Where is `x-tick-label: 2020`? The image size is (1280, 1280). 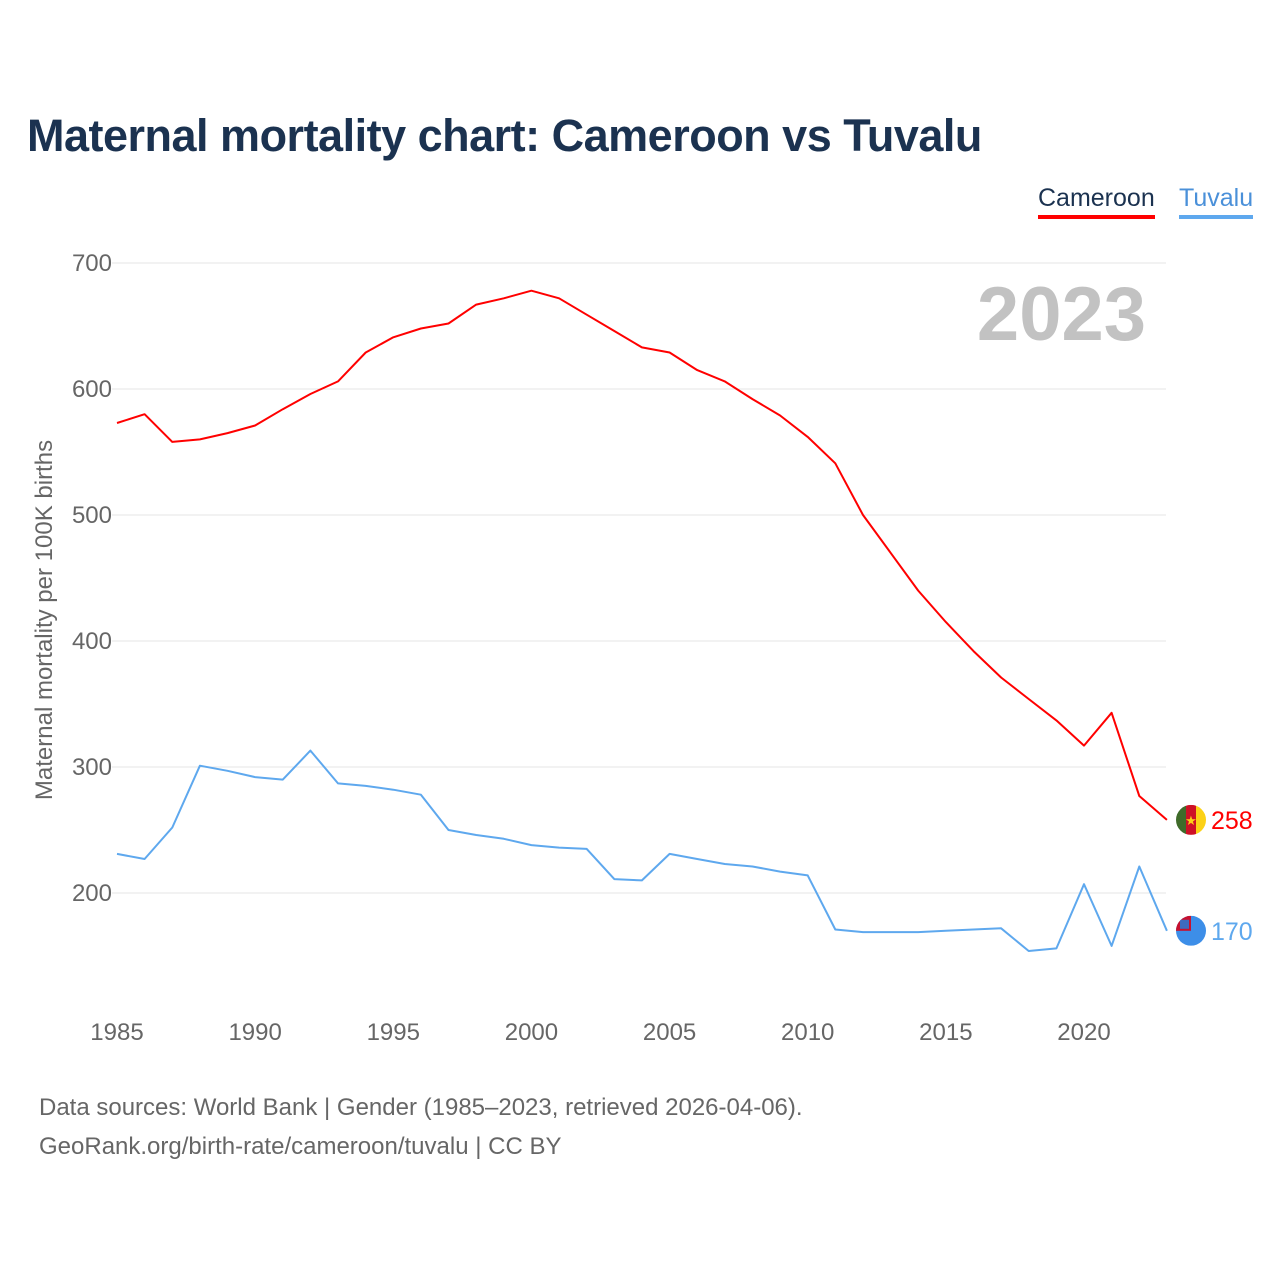 x-tick-label: 2020 is located at coordinates (1083, 1032).